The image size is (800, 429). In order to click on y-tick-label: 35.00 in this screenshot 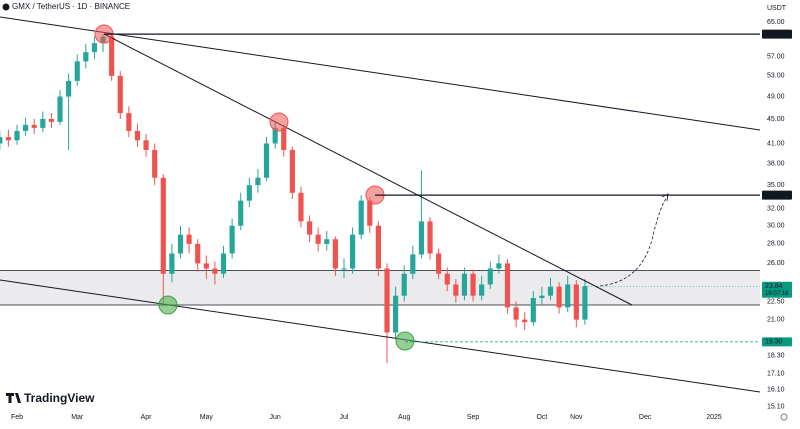, I will do `click(776, 185)`.